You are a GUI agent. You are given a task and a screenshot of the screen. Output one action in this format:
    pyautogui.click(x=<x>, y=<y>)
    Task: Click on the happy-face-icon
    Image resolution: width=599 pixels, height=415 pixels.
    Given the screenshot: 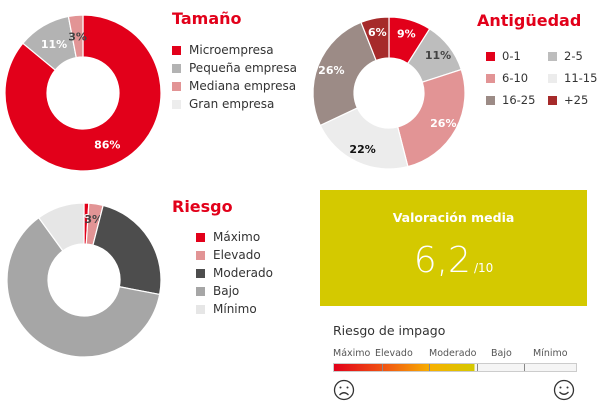 What is the action you would take?
    pyautogui.click(x=564, y=390)
    